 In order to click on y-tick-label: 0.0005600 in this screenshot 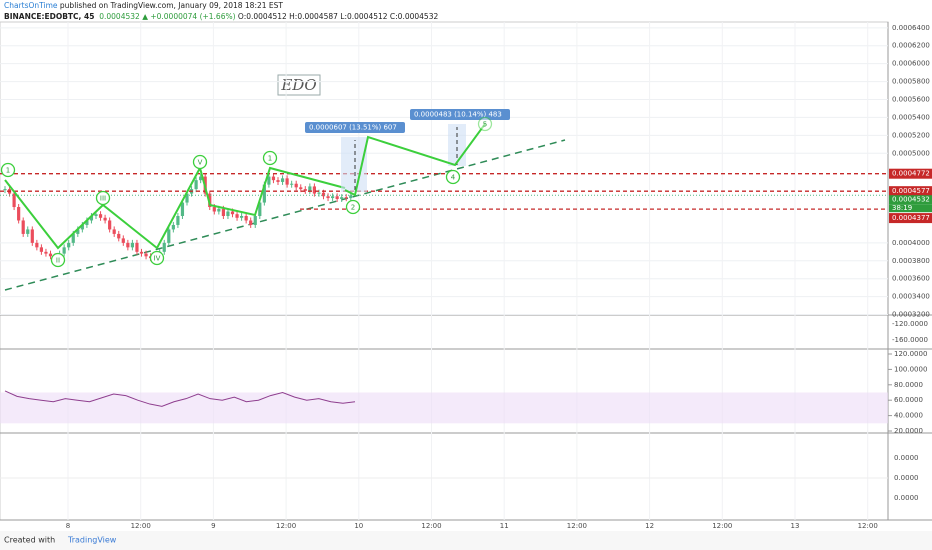, I will do `click(911, 100)`.